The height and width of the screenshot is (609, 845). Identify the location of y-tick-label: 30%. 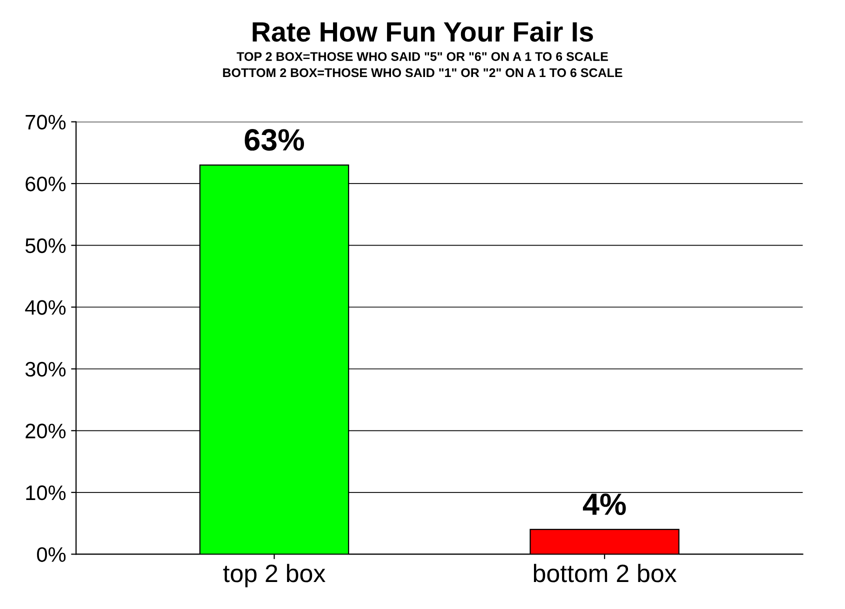
(45, 369).